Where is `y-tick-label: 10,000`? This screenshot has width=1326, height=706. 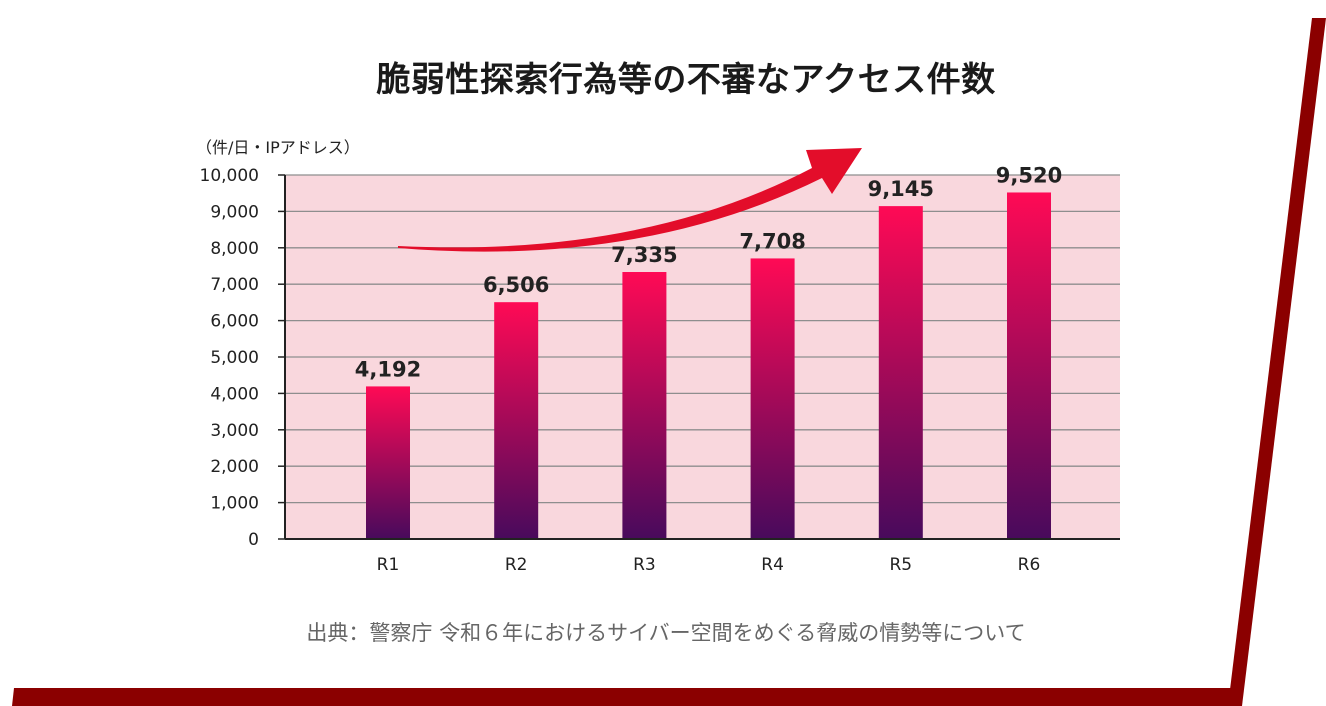
y-tick-label: 10,000 is located at coordinates (229, 176).